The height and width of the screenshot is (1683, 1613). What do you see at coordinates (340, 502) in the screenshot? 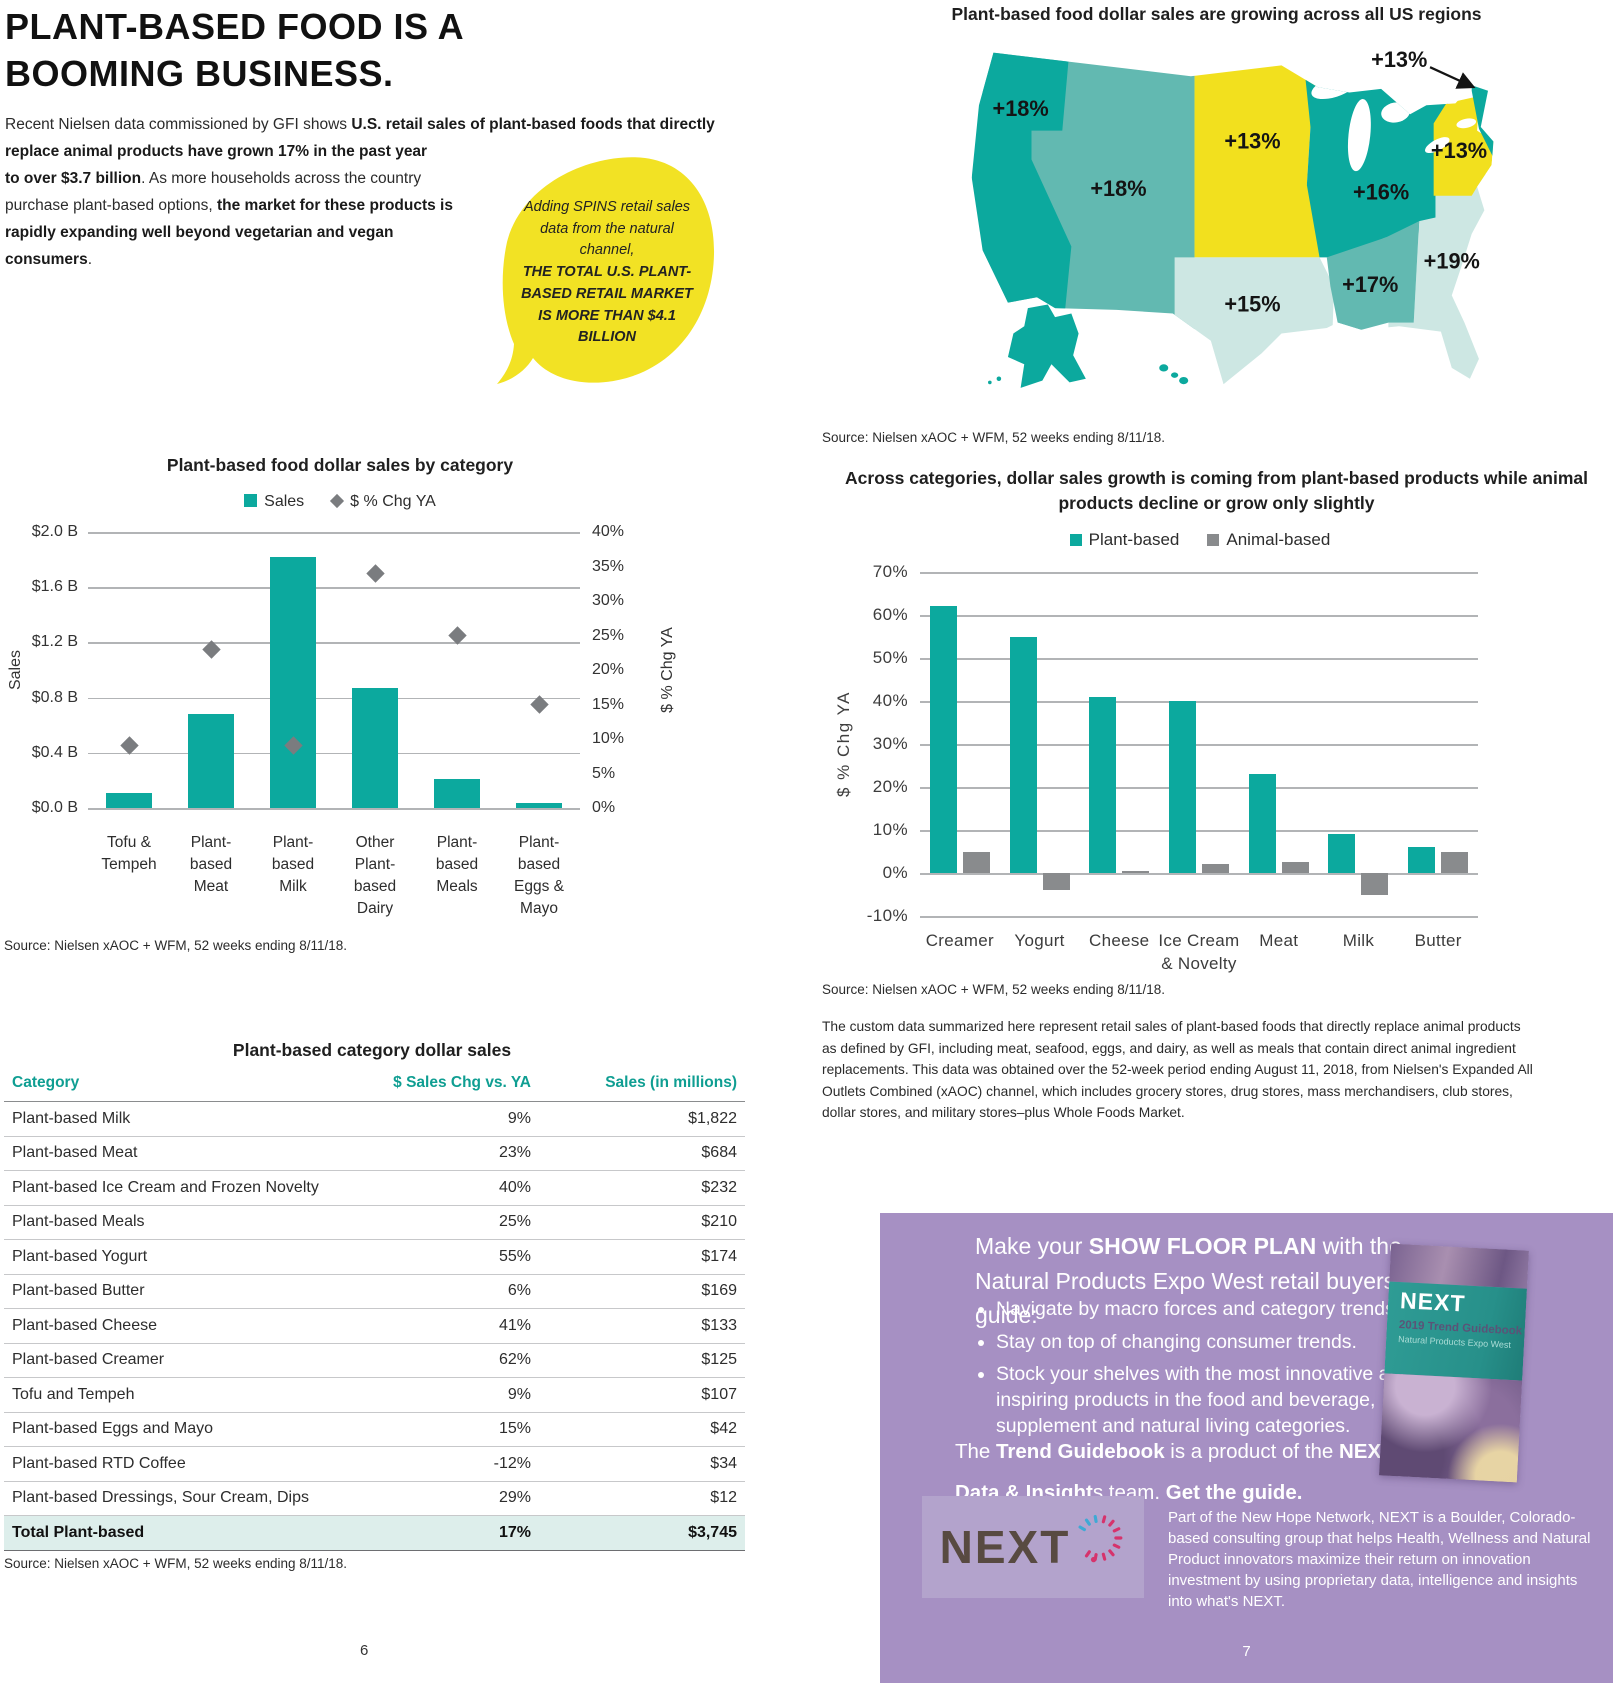
I see `chart1-legend: Sales $ % Chg YA` at bounding box center [340, 502].